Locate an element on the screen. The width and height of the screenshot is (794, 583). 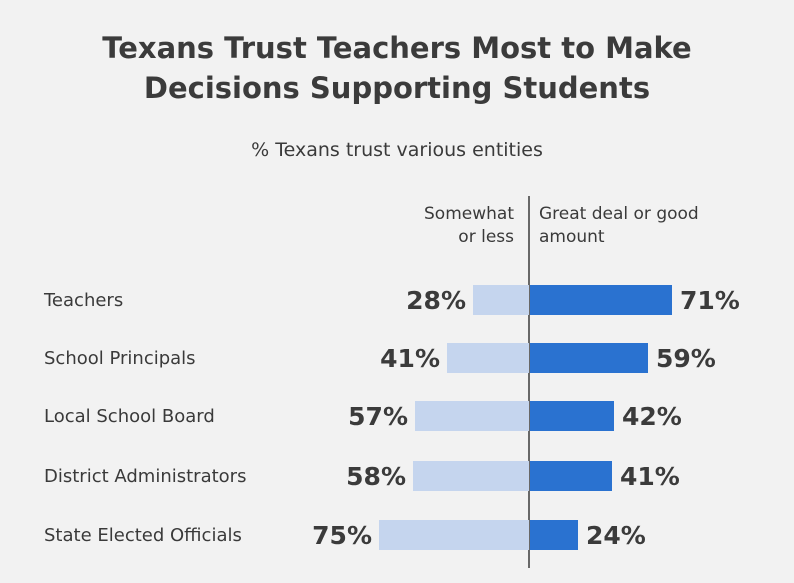
value-label-right: 71% is located at coordinates (710, 300).